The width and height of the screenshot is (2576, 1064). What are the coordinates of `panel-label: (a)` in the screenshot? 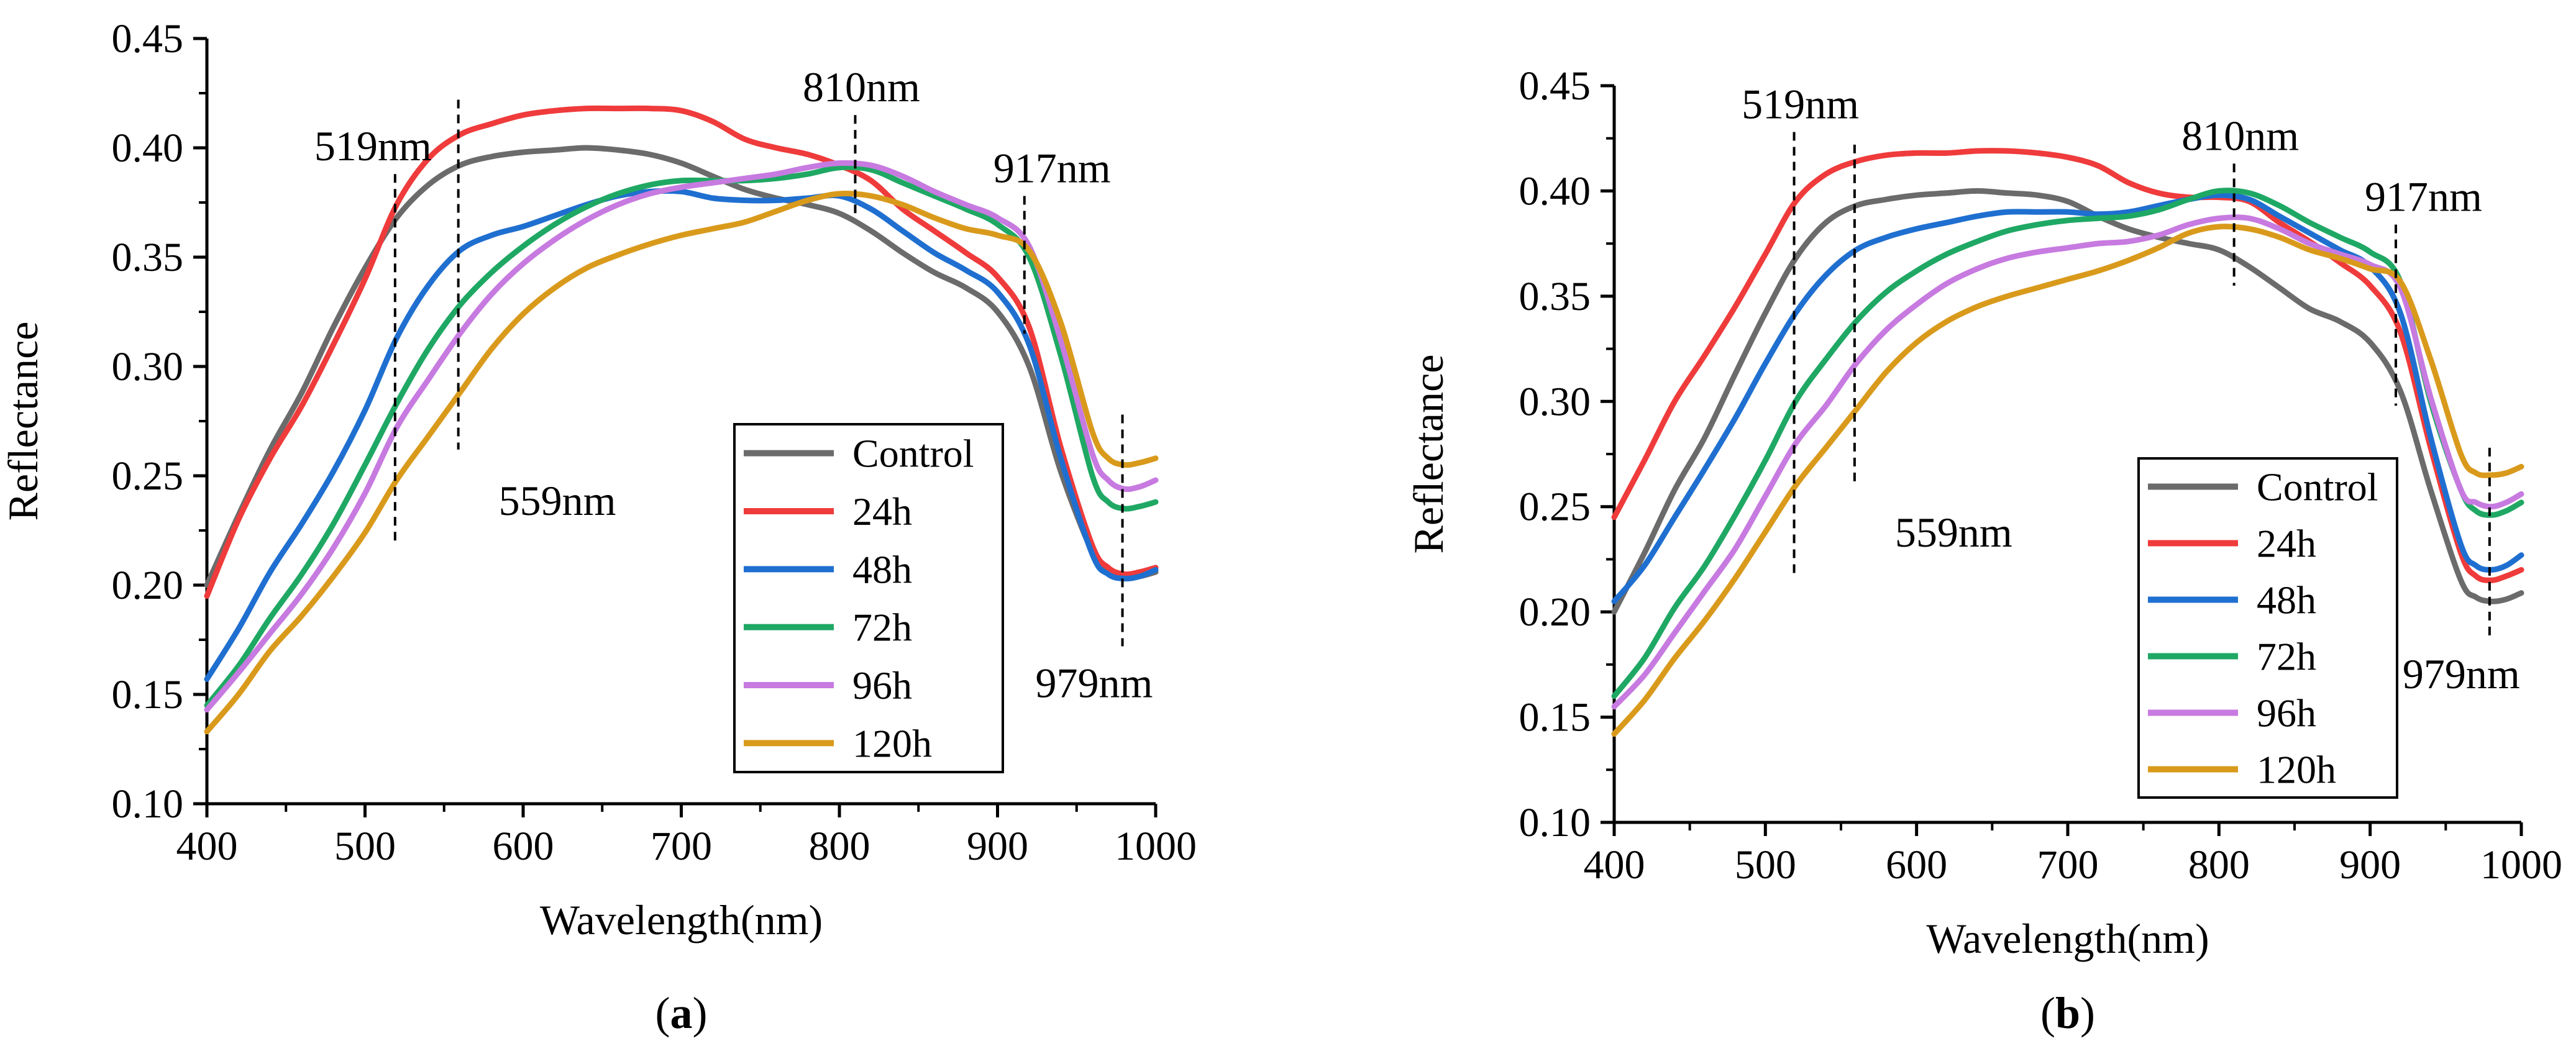 It's located at (681, 1013).